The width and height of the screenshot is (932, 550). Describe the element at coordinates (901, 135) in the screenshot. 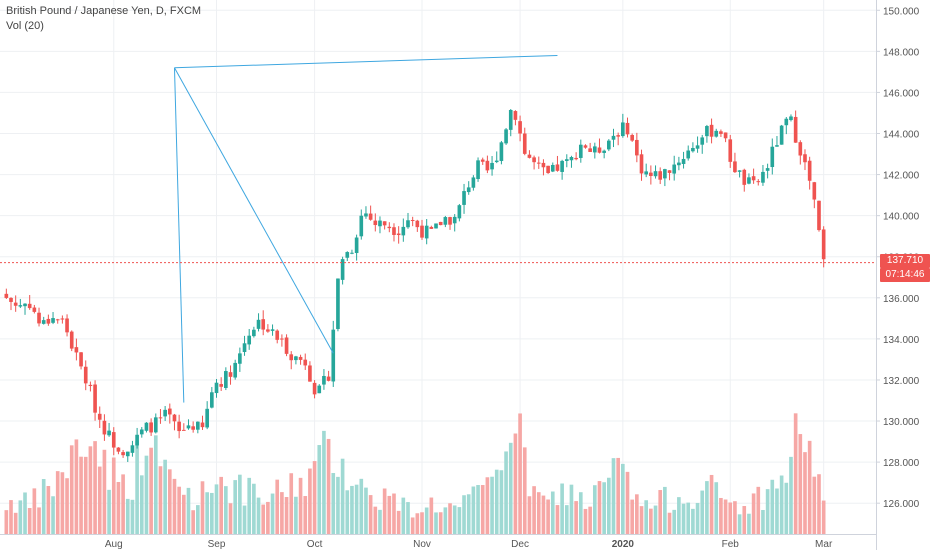

I see `y-tick-label: 144.000` at that location.